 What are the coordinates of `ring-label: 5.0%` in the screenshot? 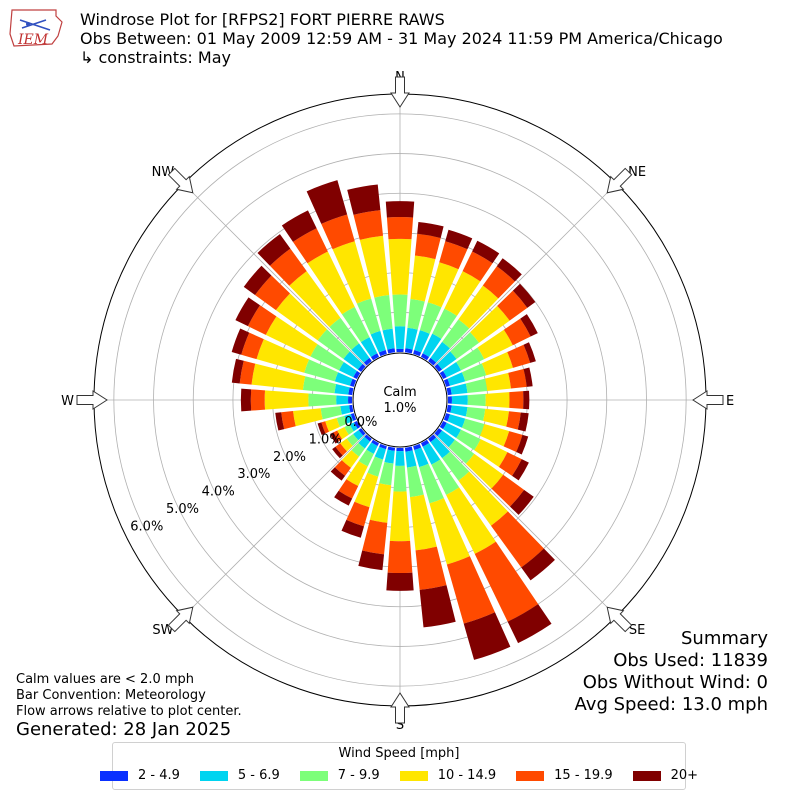 It's located at (182, 509).